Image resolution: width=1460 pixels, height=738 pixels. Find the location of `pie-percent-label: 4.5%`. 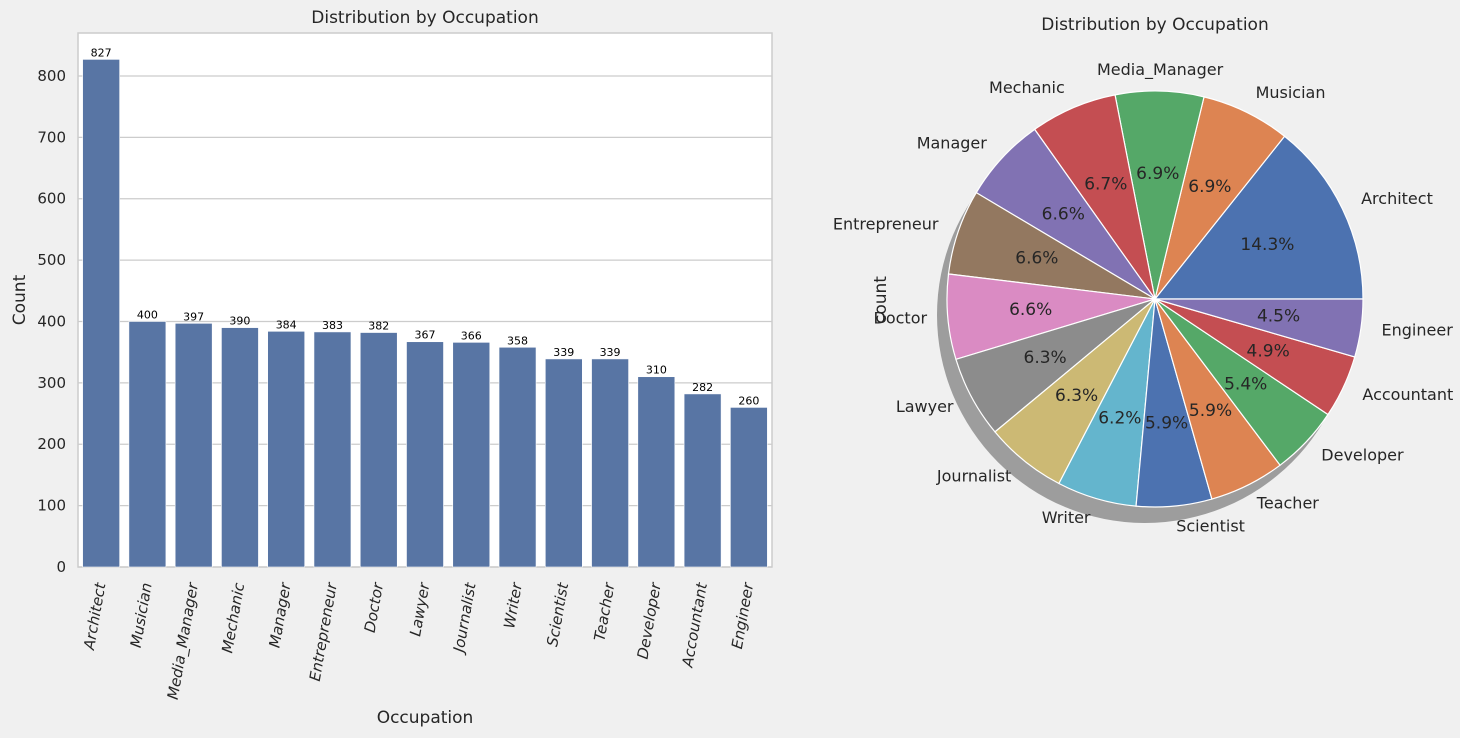

pie-percent-label: 4.5% is located at coordinates (1278, 317).